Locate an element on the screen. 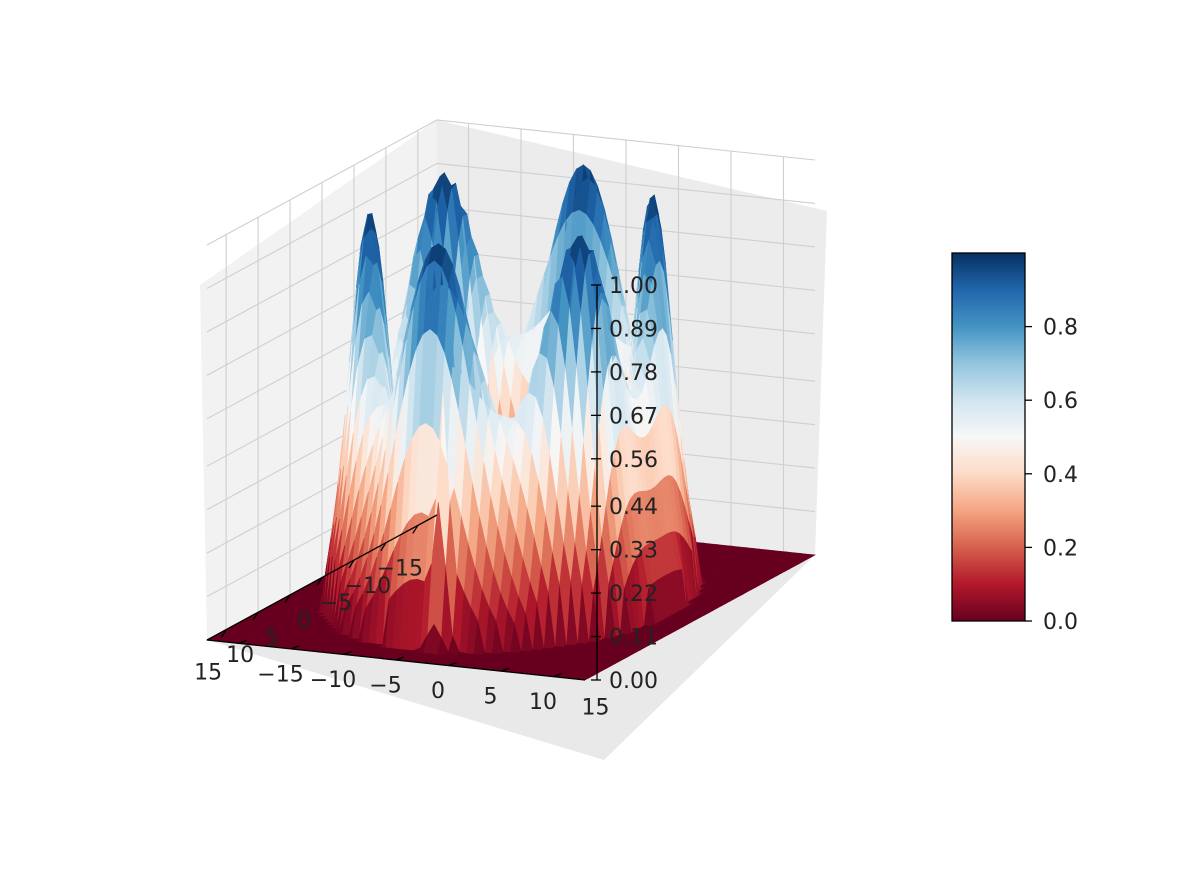 The image size is (1196, 878). colorbar-ticks: 0.0 0.2 0.4 0.6 0.8 is located at coordinates (1051, 475).